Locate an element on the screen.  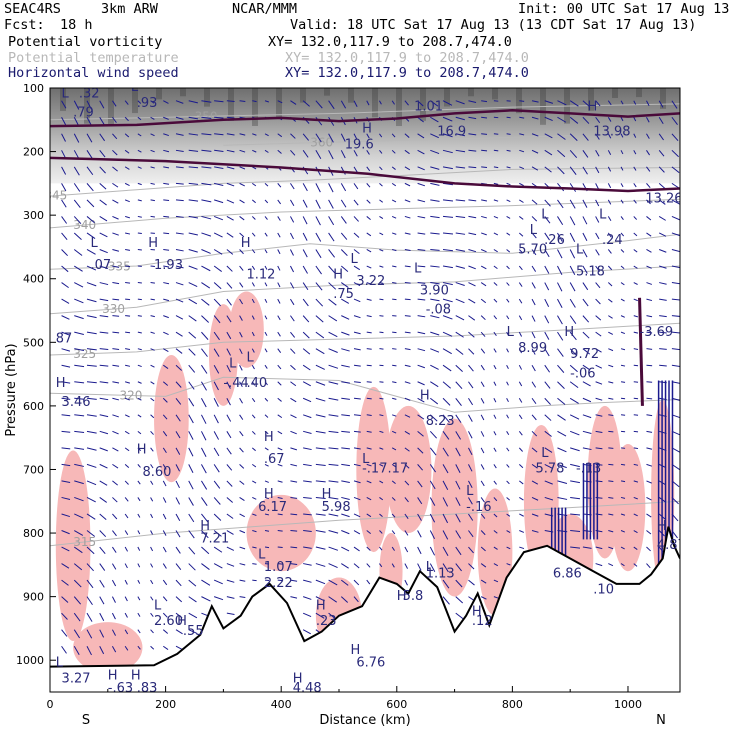
pv-extremum-label: .10 is located at coordinates (603, 589).